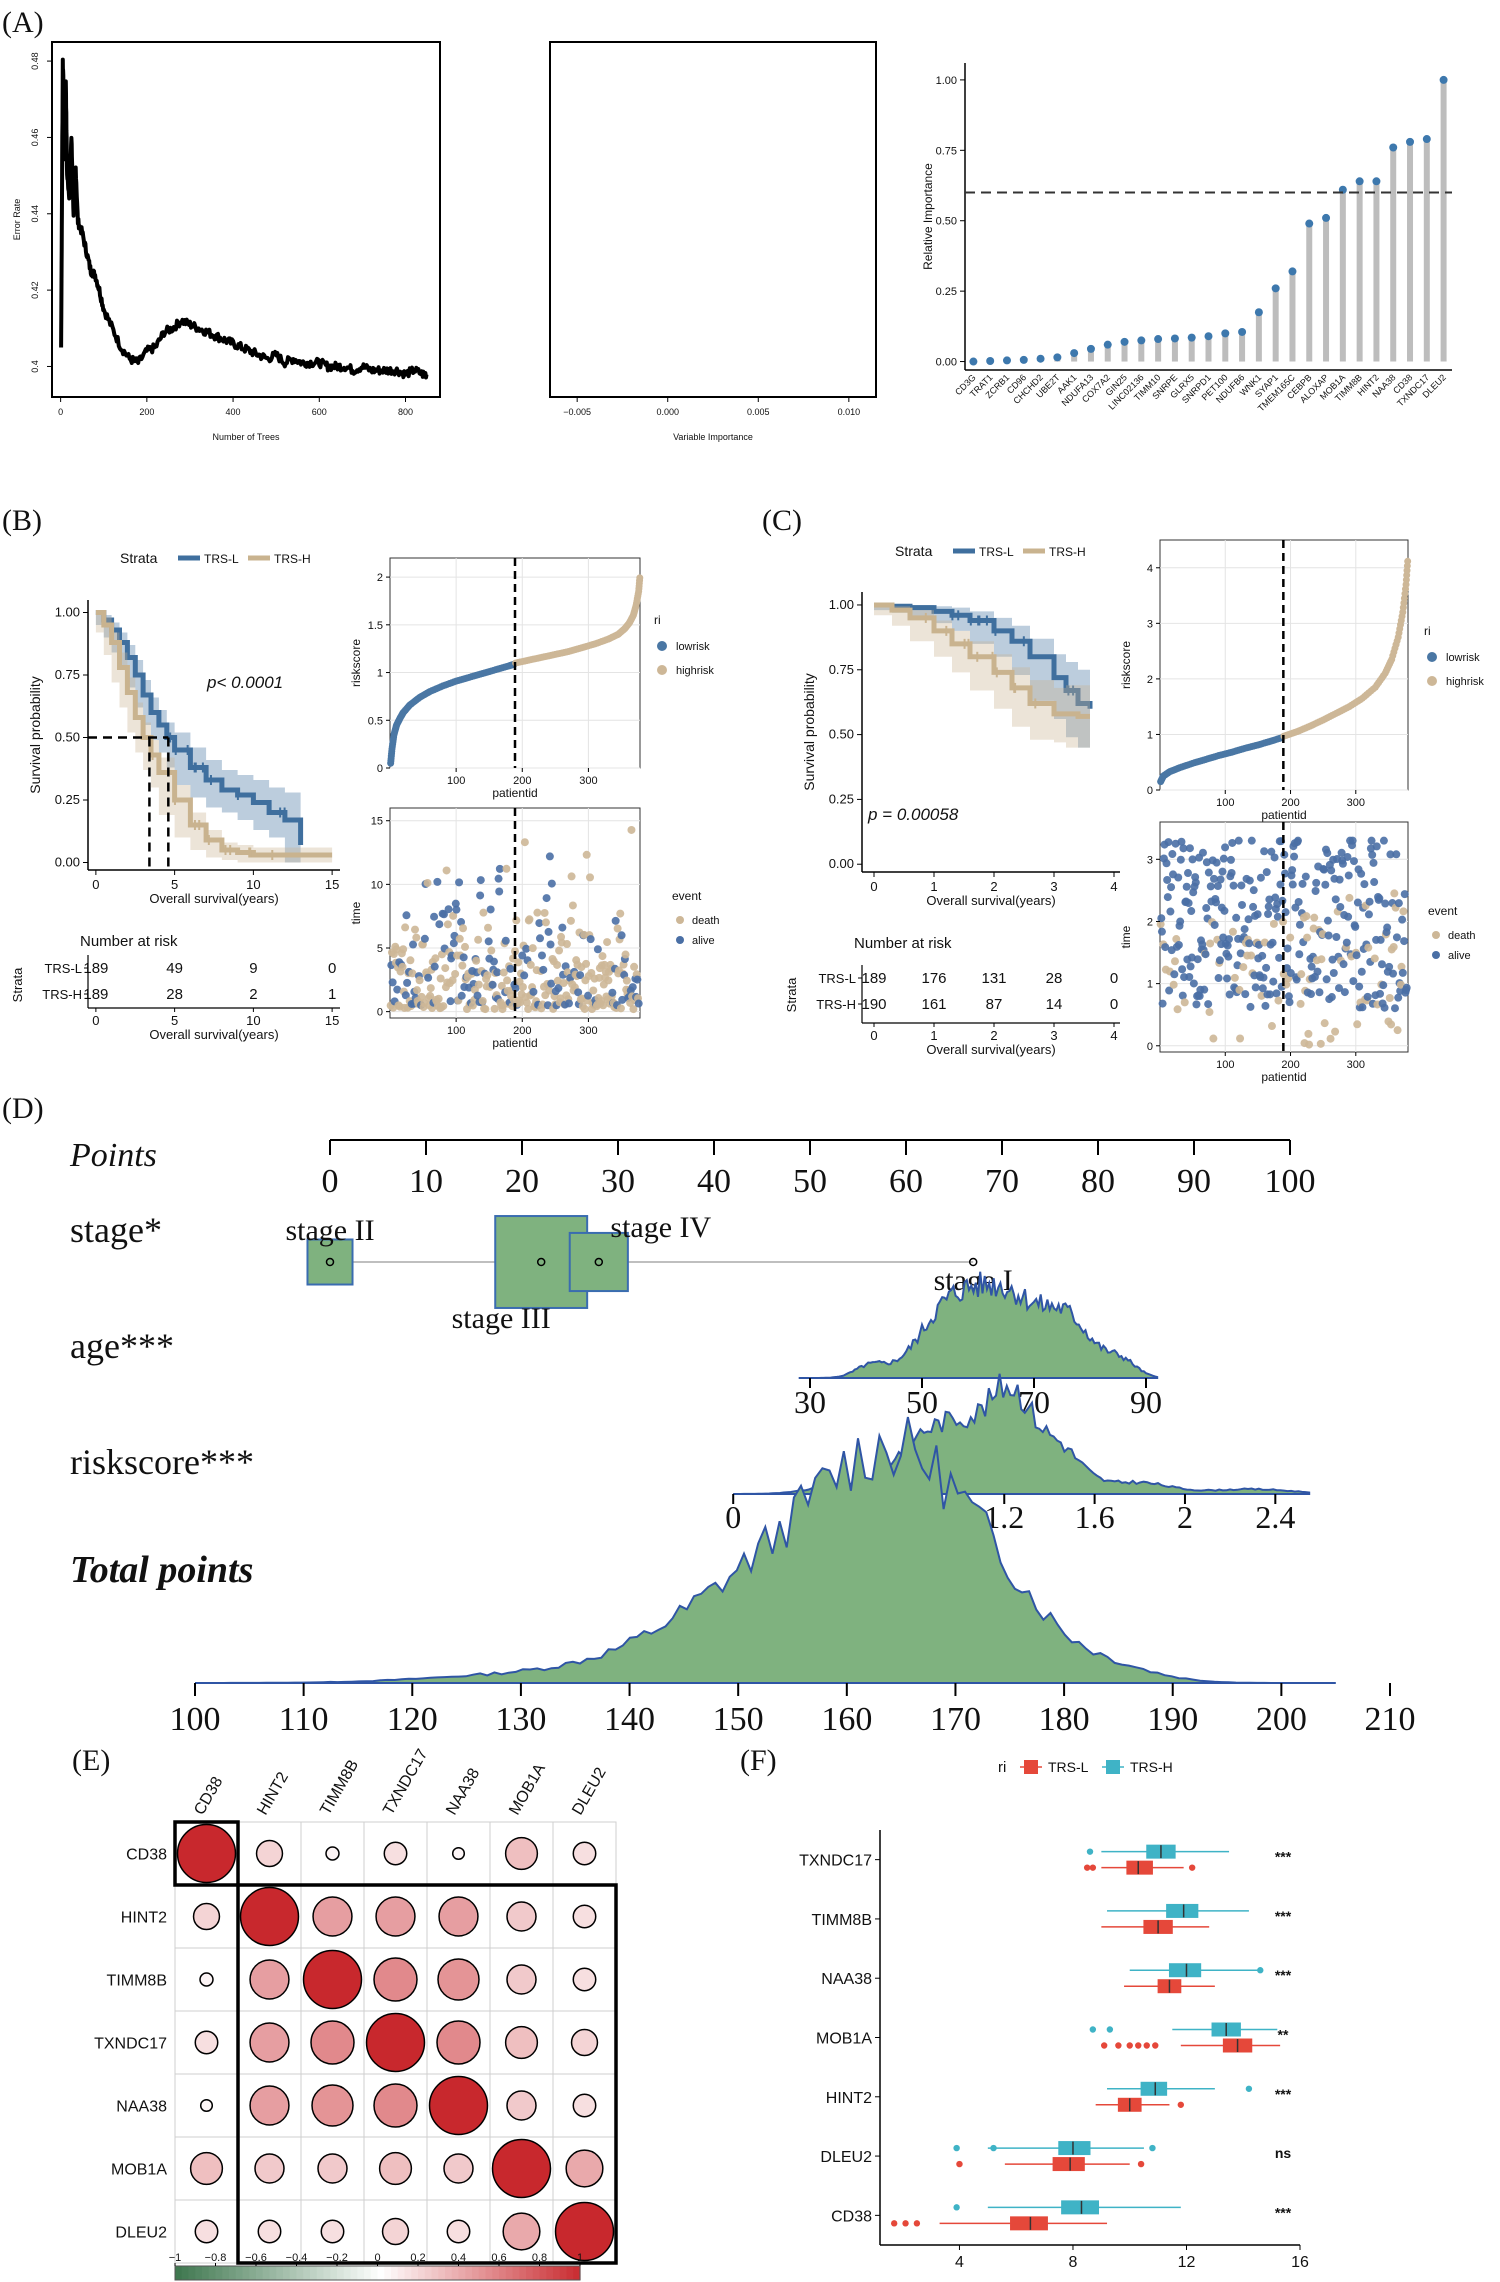 This screenshot has width=1500, height=2282. I want to click on confidence-band, so click(982, 676).